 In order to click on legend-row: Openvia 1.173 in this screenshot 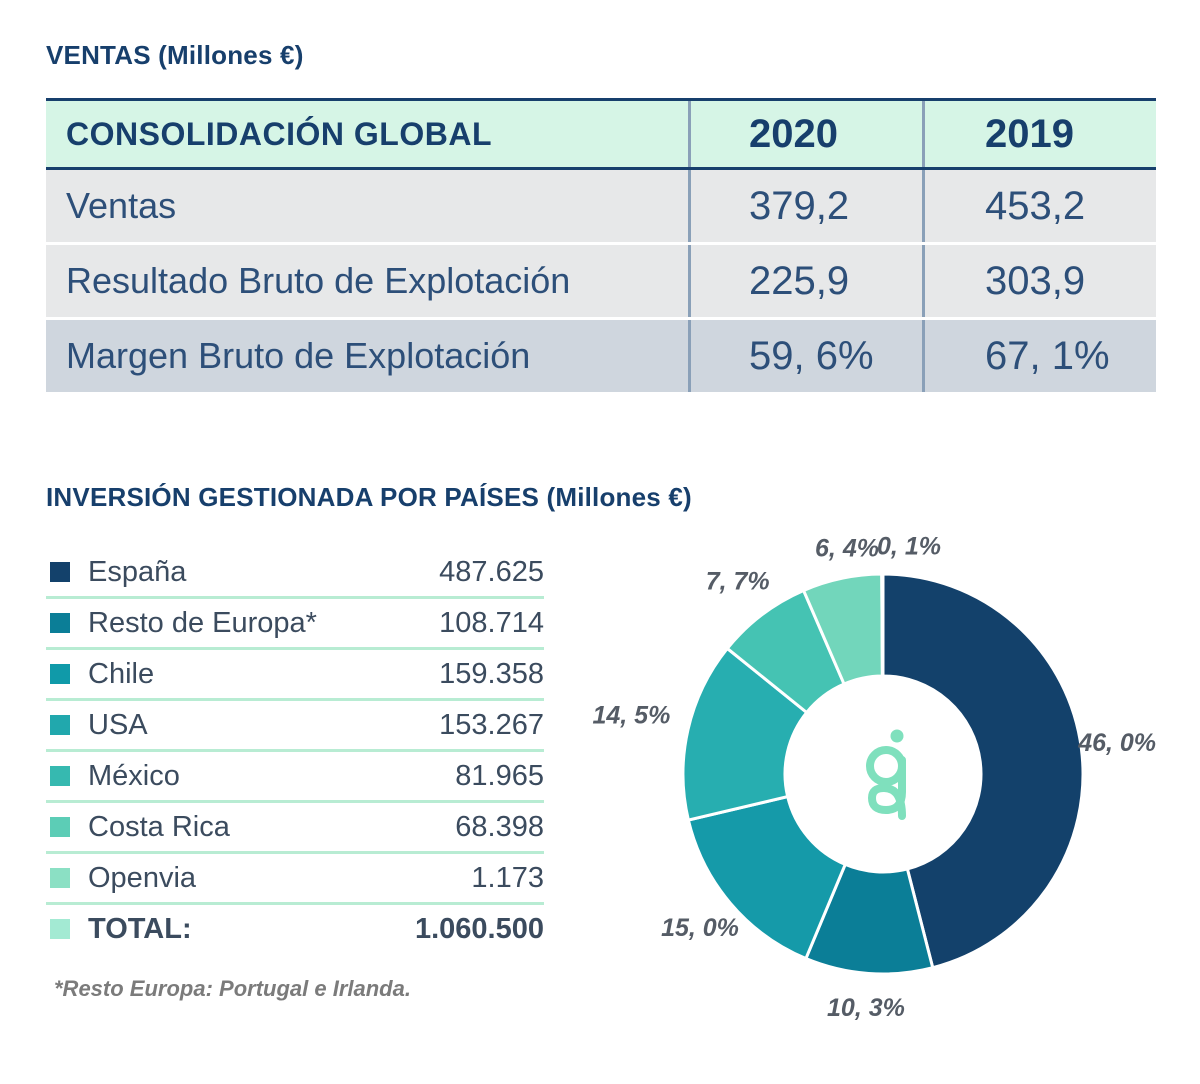, I will do `click(295, 879)`.